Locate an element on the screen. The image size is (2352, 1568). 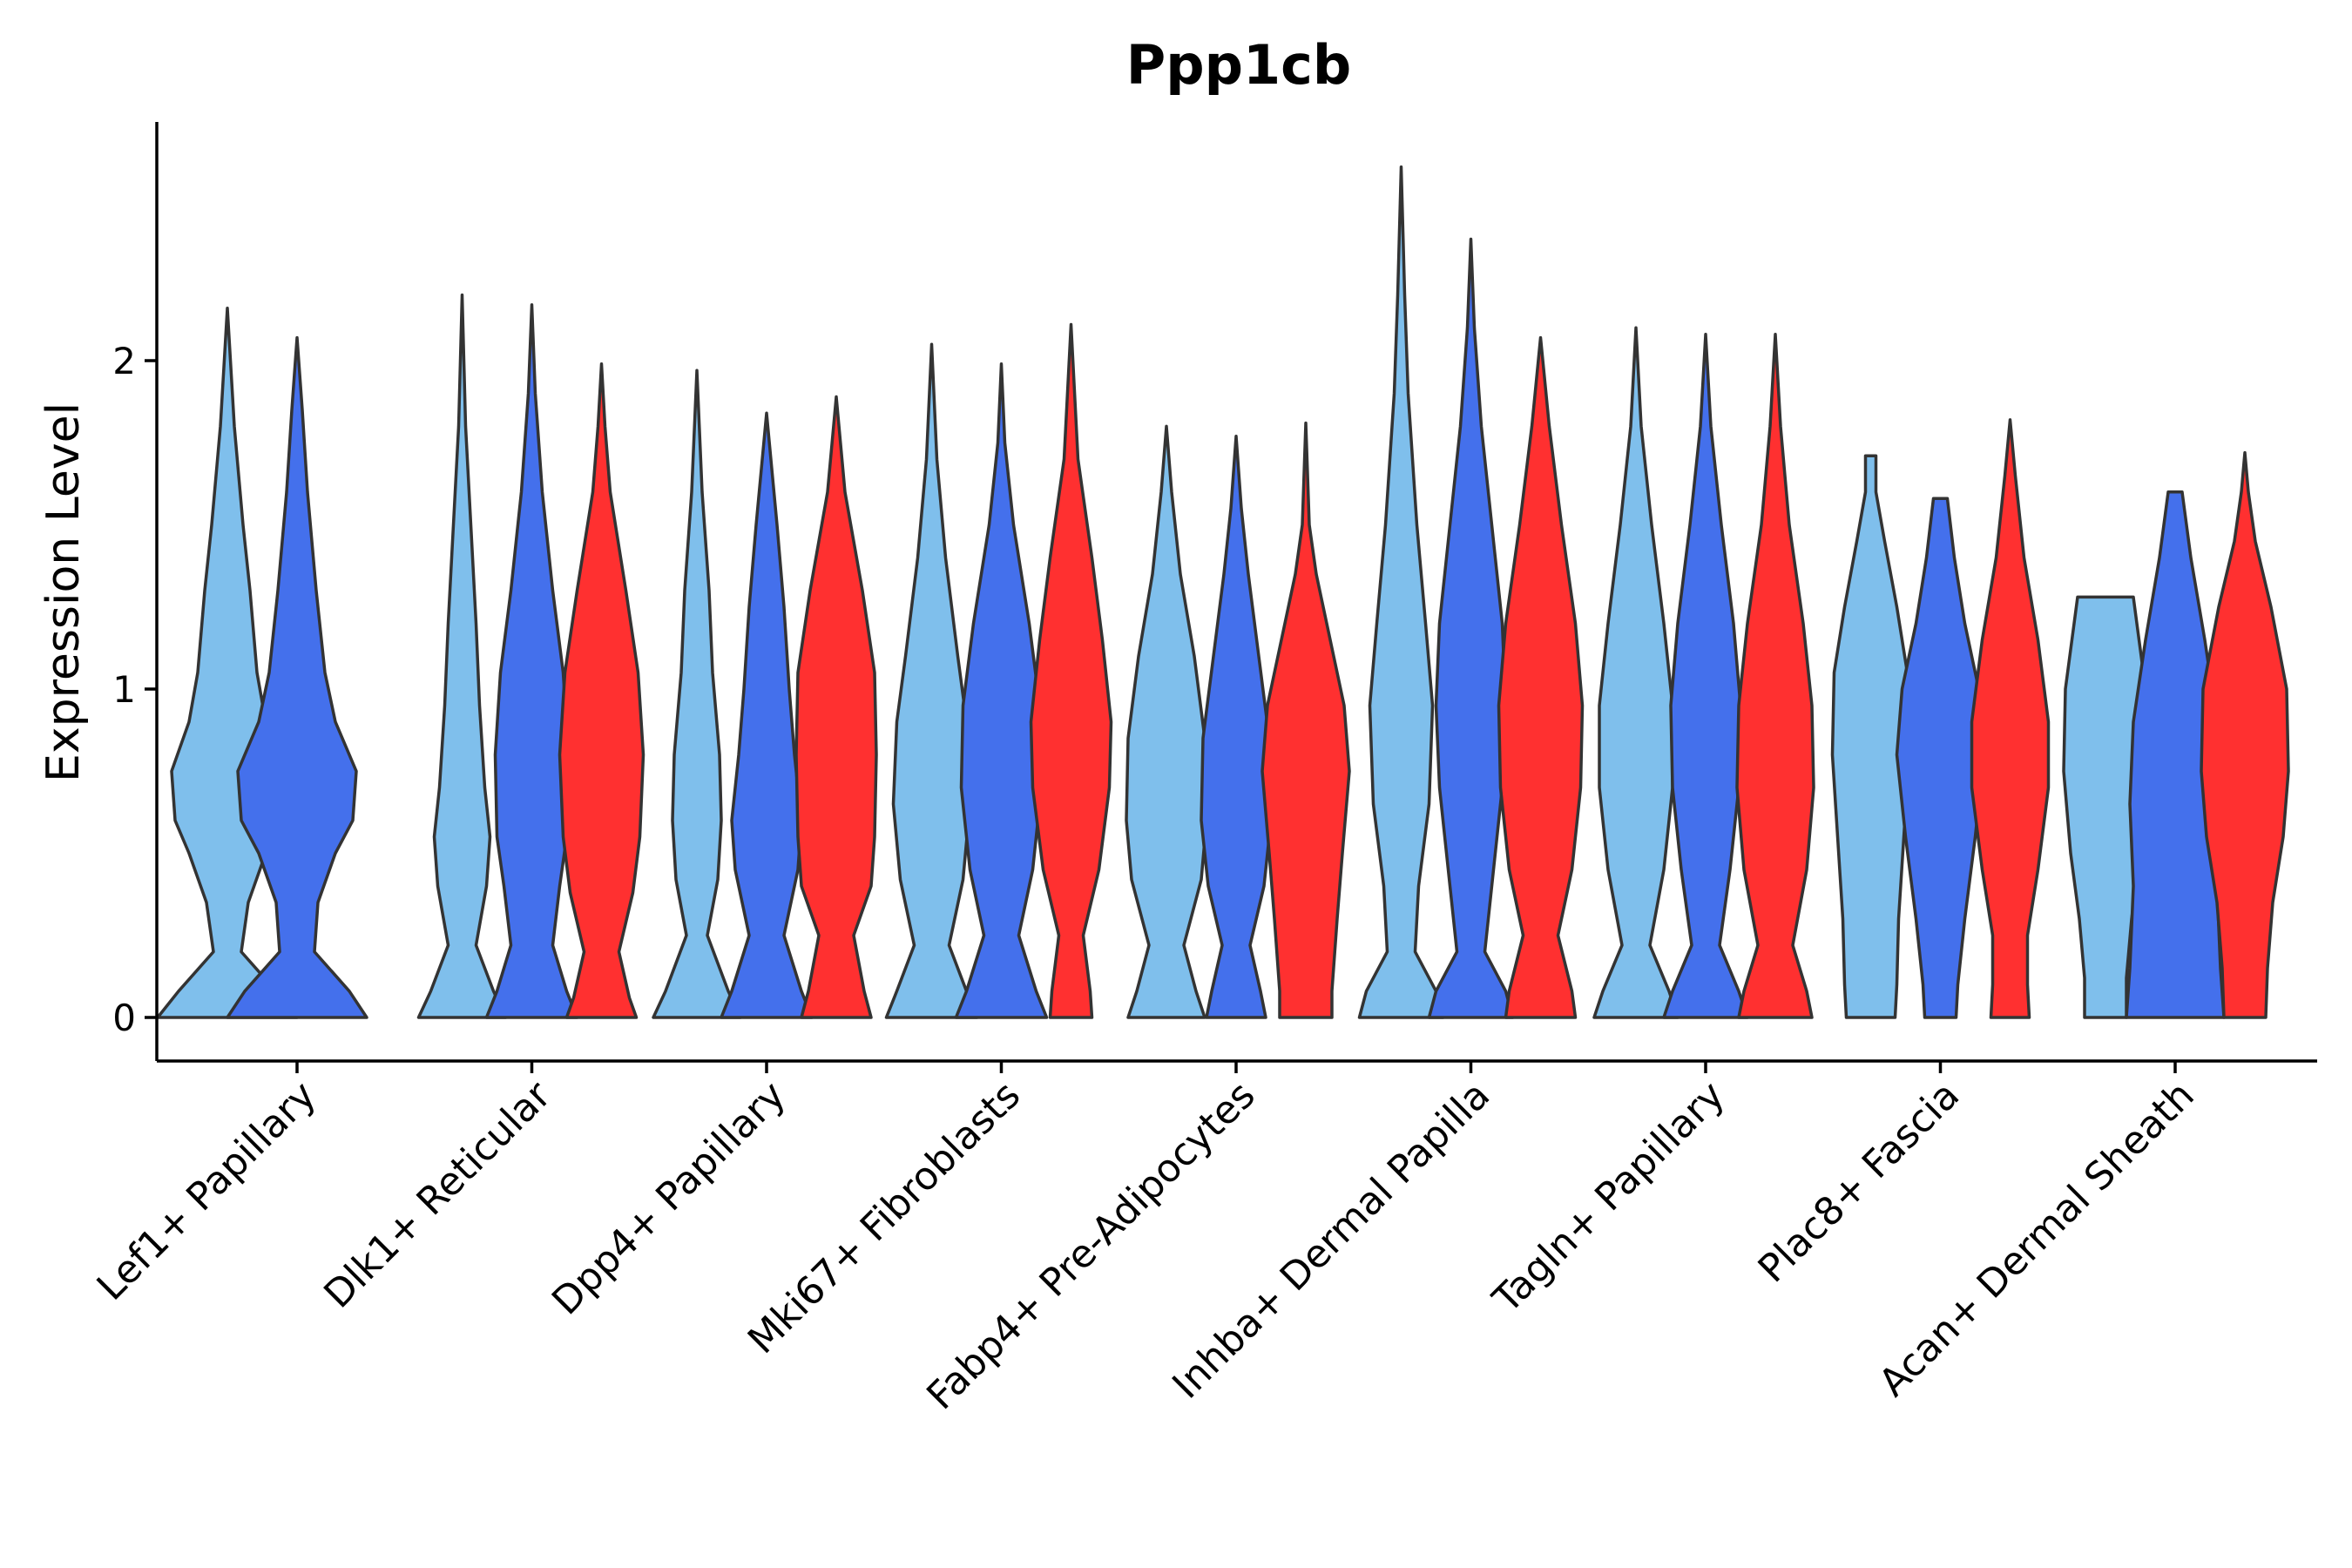
y-axis: 0 1 2 is located at coordinates (135, 591).